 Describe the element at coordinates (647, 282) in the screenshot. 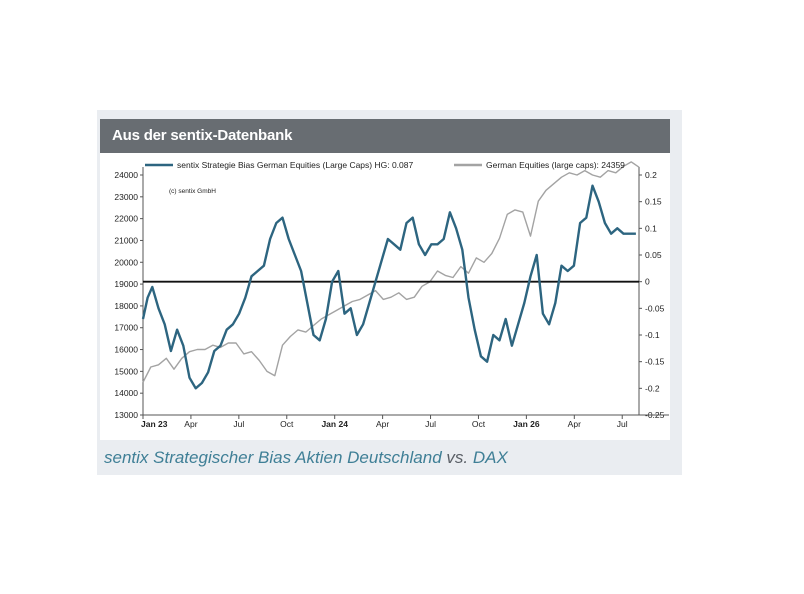

I see `y-right-tick-label: 0` at that location.